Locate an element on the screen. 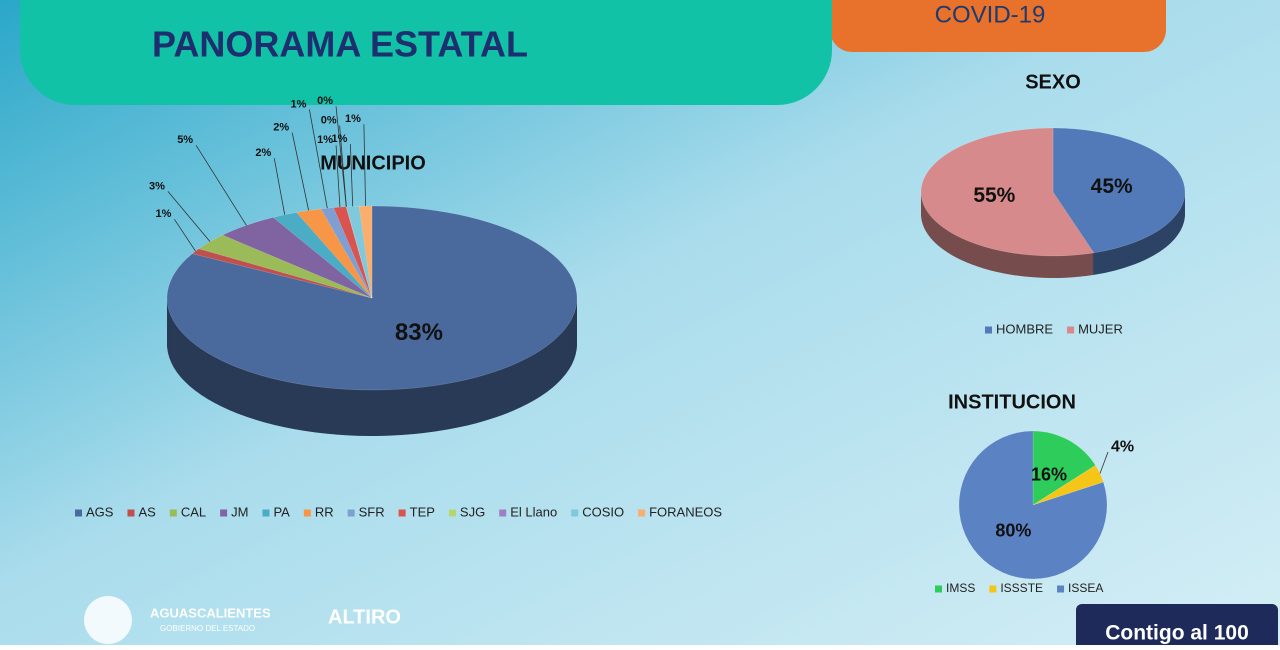 This screenshot has height=650, width=1280. pie-chart: SEXO 45% 55% HOMBRE MUJER is located at coordinates (1053, 203).